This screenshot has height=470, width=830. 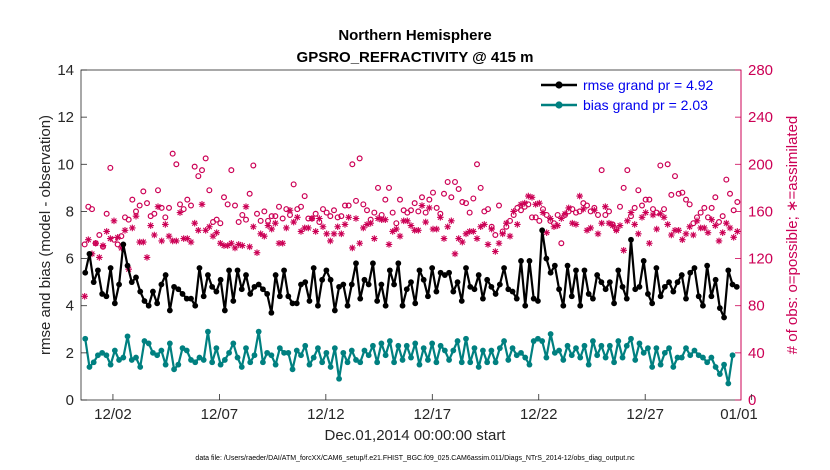 What do you see at coordinates (760, 70) in the screenshot?
I see `y2-tick-label: 280` at bounding box center [760, 70].